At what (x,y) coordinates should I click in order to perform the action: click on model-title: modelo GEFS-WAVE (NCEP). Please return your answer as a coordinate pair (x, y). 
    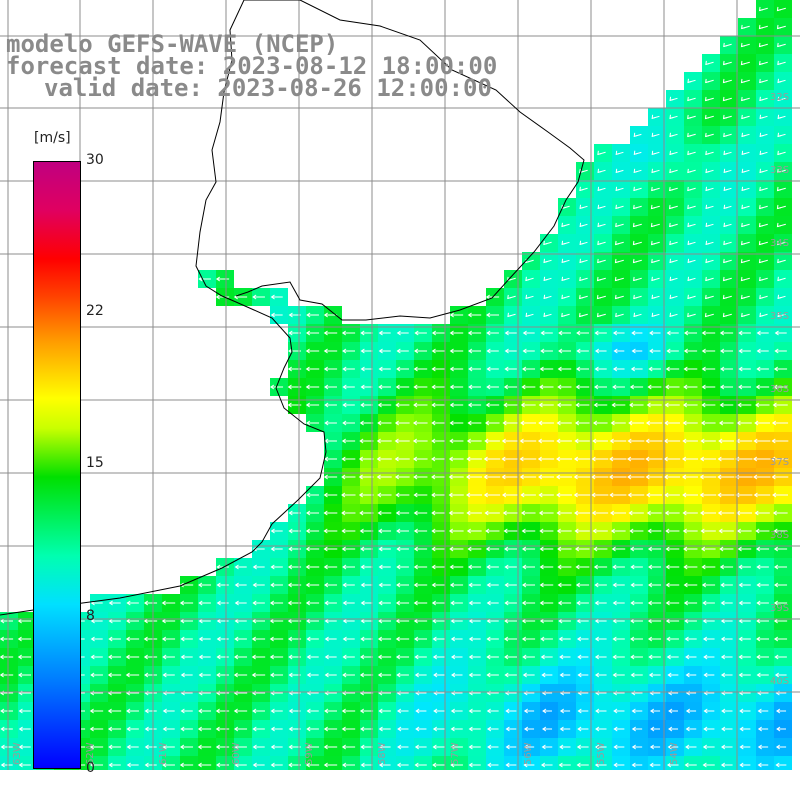
    Looking at the image, I should click on (172, 44).